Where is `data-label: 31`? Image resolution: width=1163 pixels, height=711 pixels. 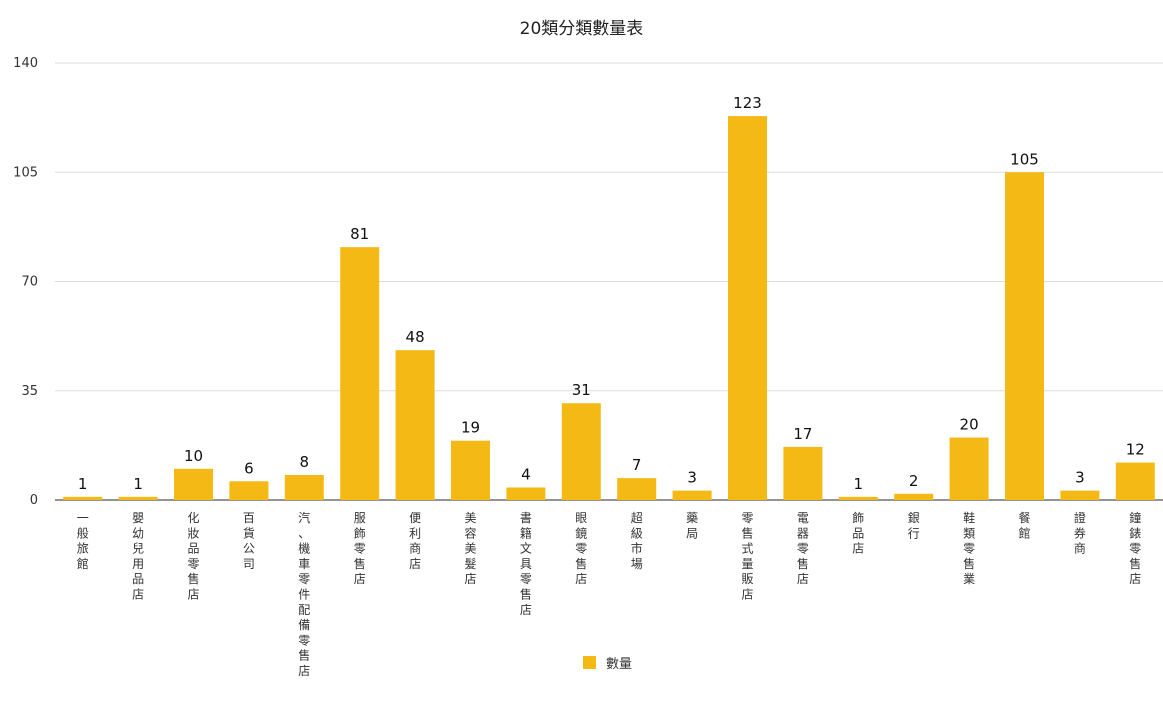
data-label: 31 is located at coordinates (581, 390).